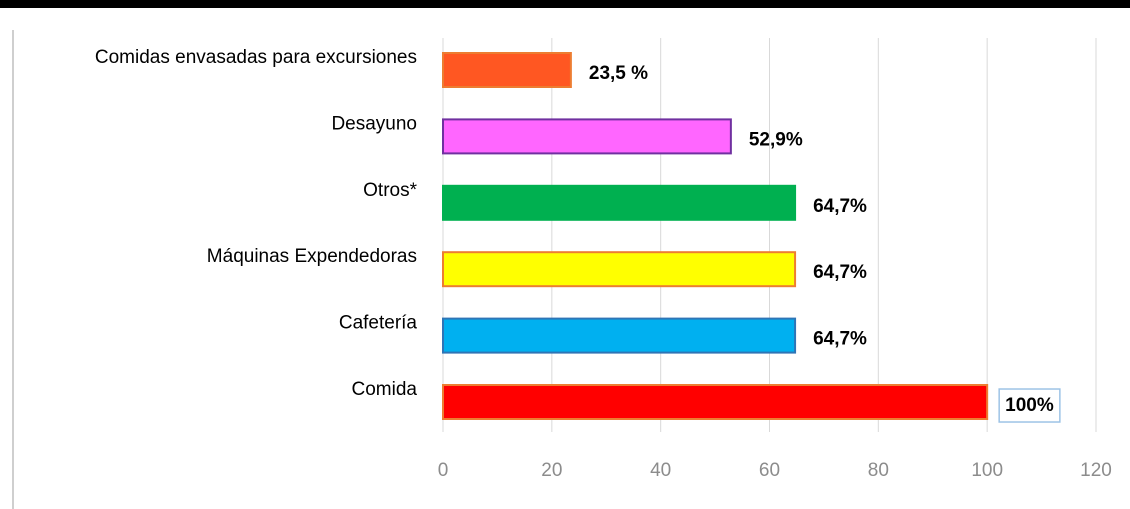 This screenshot has height=509, width=1130. What do you see at coordinates (443, 470) in the screenshot?
I see `x-tick-label: 0` at bounding box center [443, 470].